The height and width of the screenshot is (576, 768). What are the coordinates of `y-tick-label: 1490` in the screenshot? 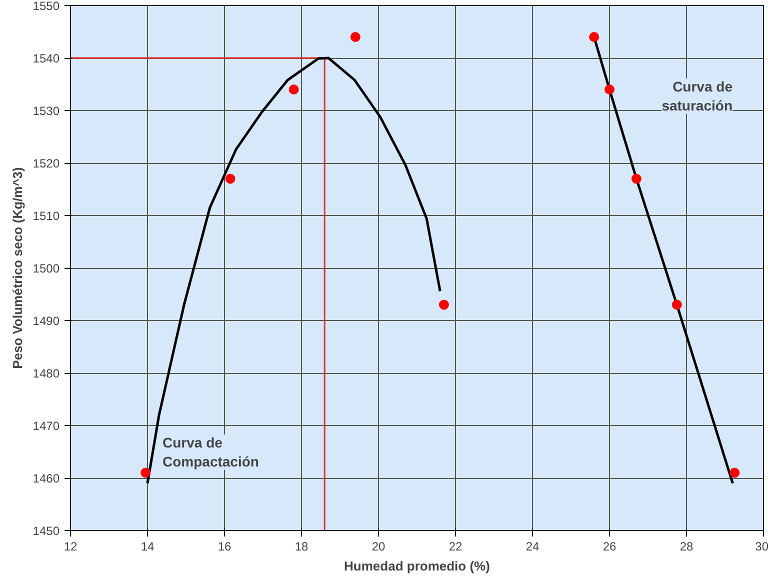 It's located at (46, 321).